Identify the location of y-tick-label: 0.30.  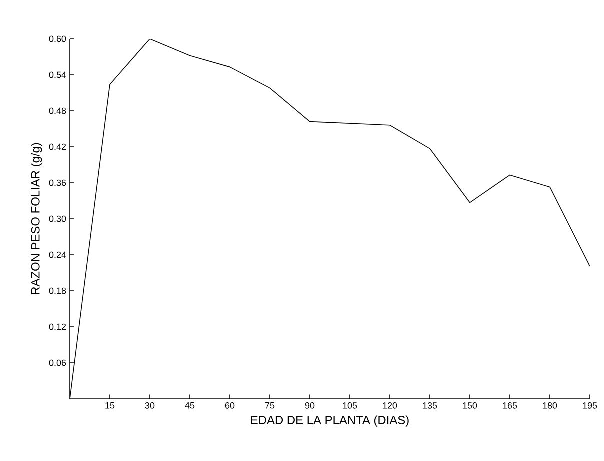
(57, 219).